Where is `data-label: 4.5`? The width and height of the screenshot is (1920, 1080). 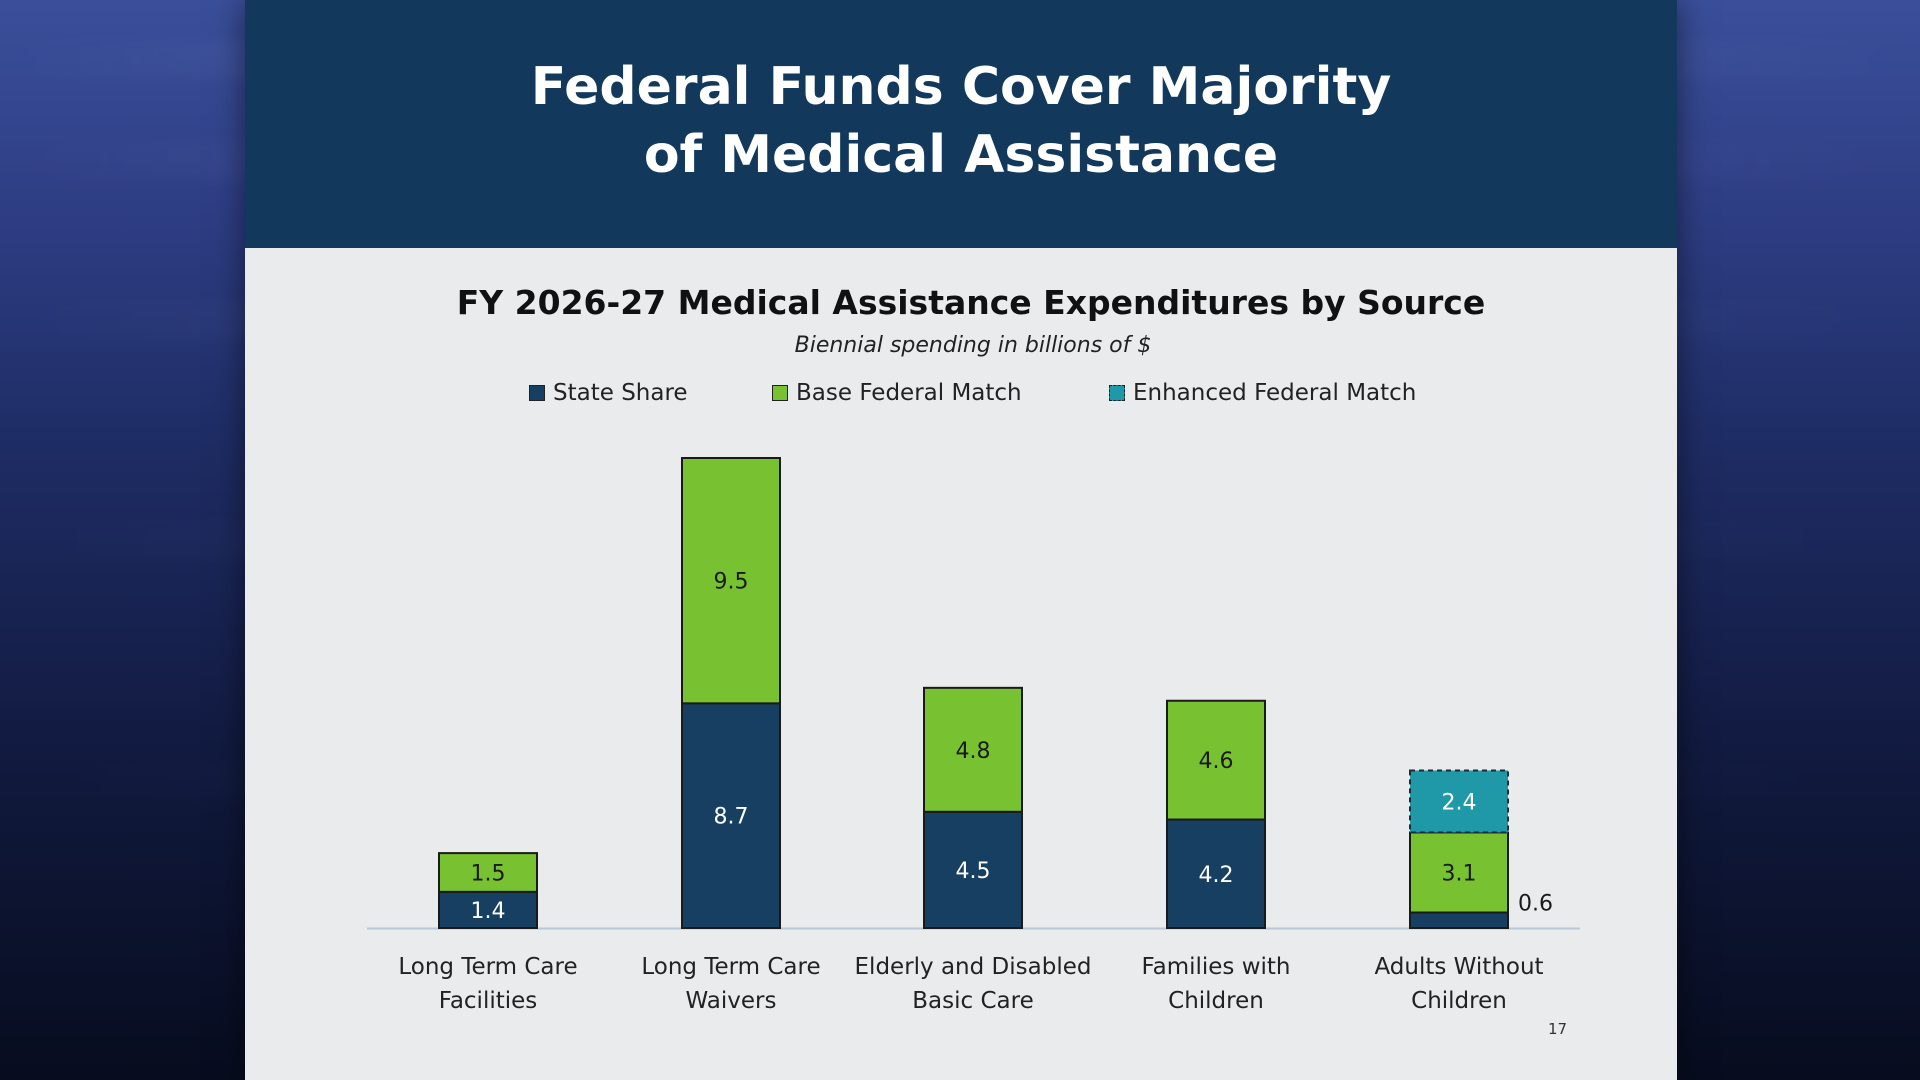
data-label: 4.5 is located at coordinates (973, 871).